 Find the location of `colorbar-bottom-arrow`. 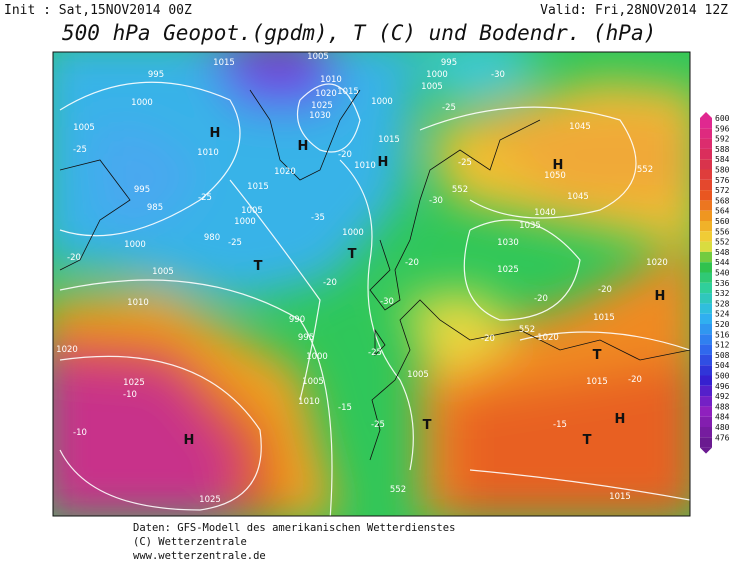

colorbar-bottom-arrow is located at coordinates (706, 450).